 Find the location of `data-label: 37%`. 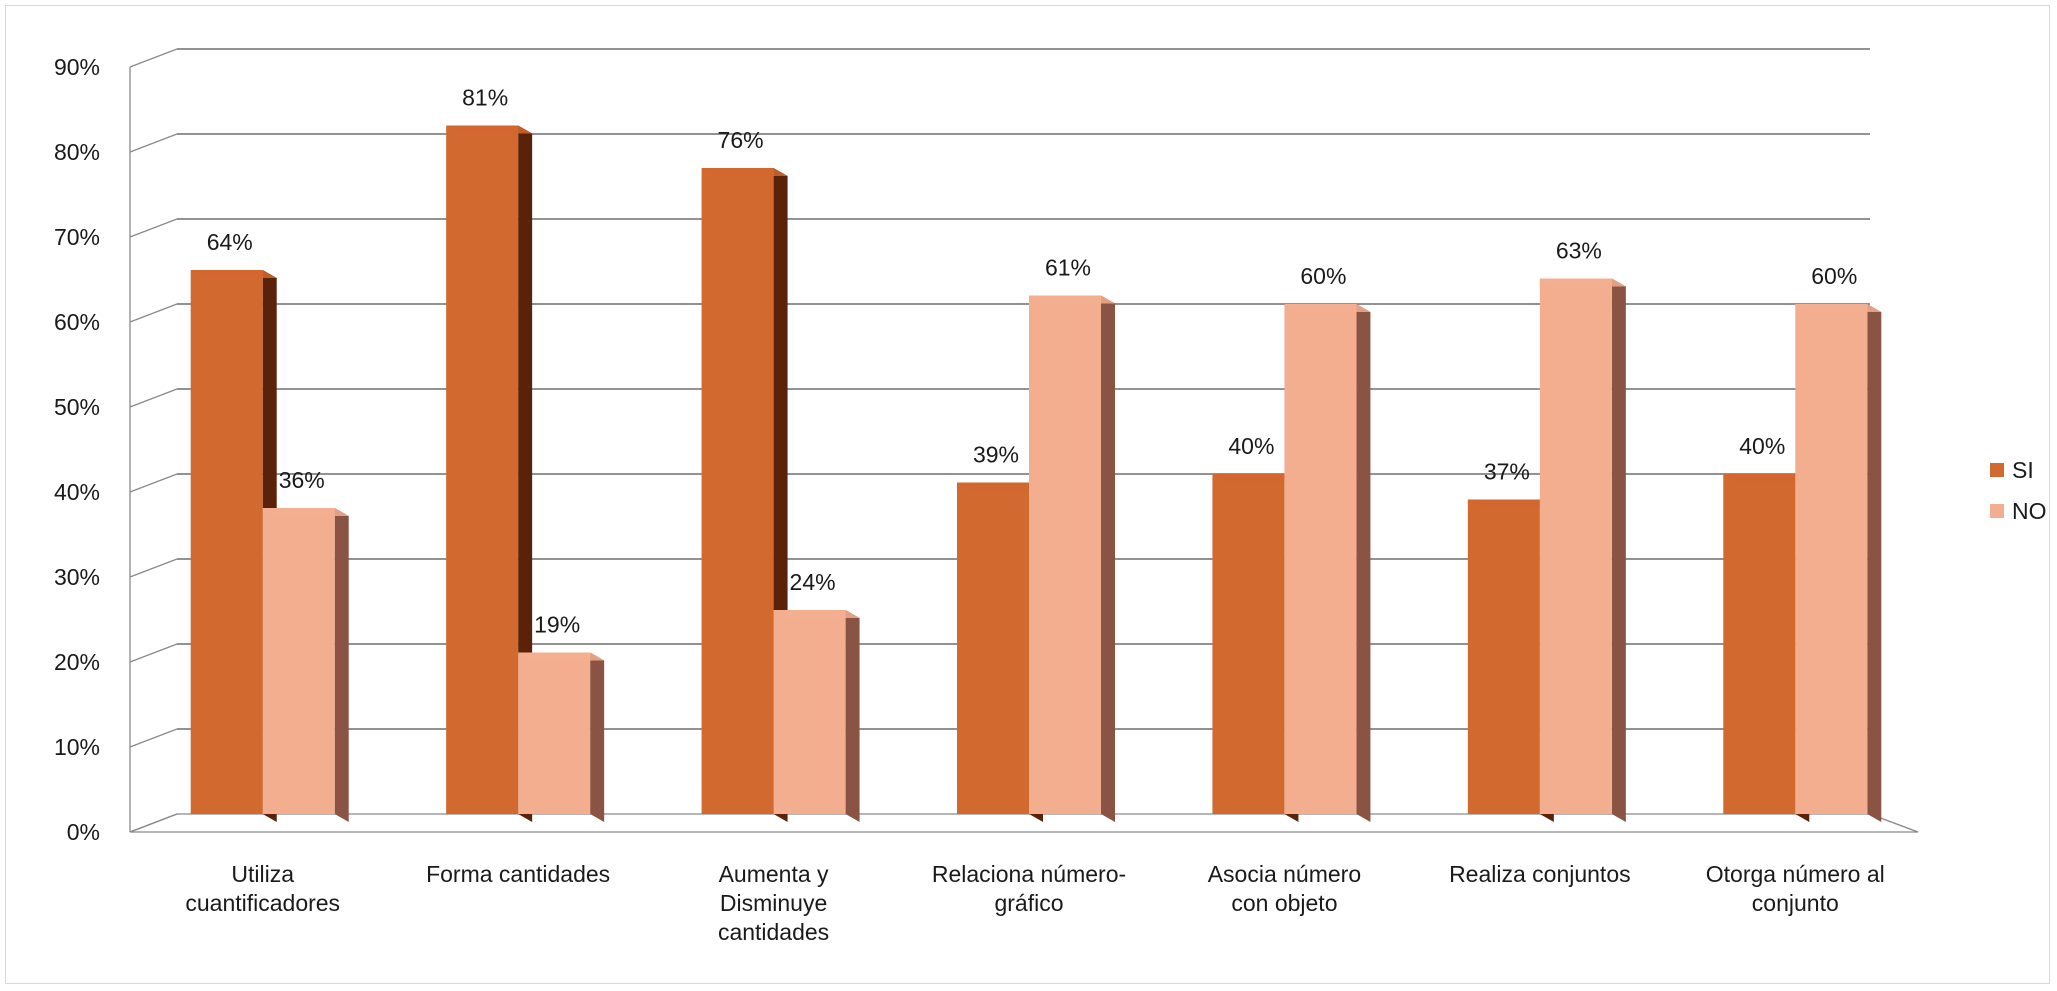

data-label: 37% is located at coordinates (1507, 472).